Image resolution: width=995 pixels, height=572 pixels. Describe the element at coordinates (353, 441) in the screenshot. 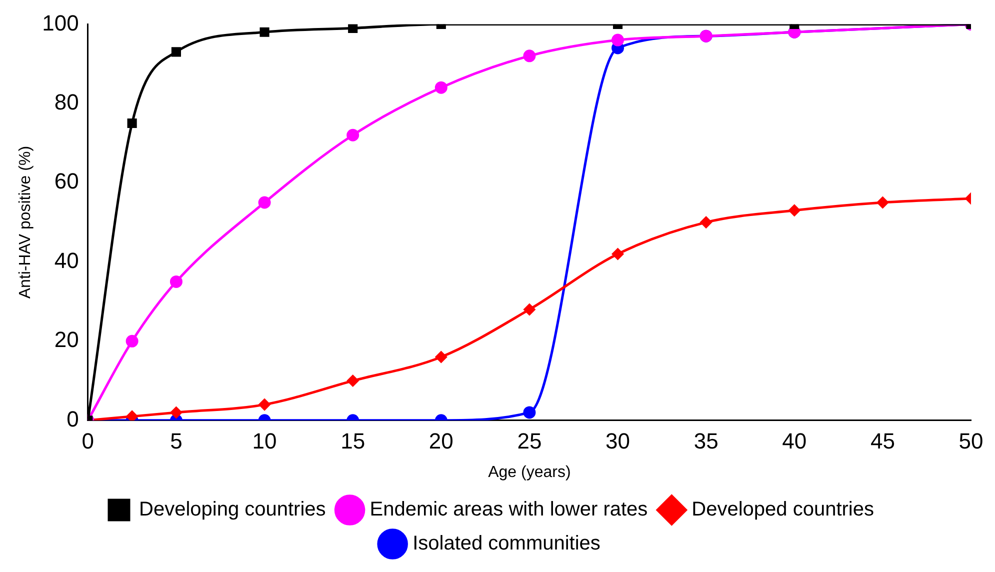

I see `x-tick-label: 15` at that location.